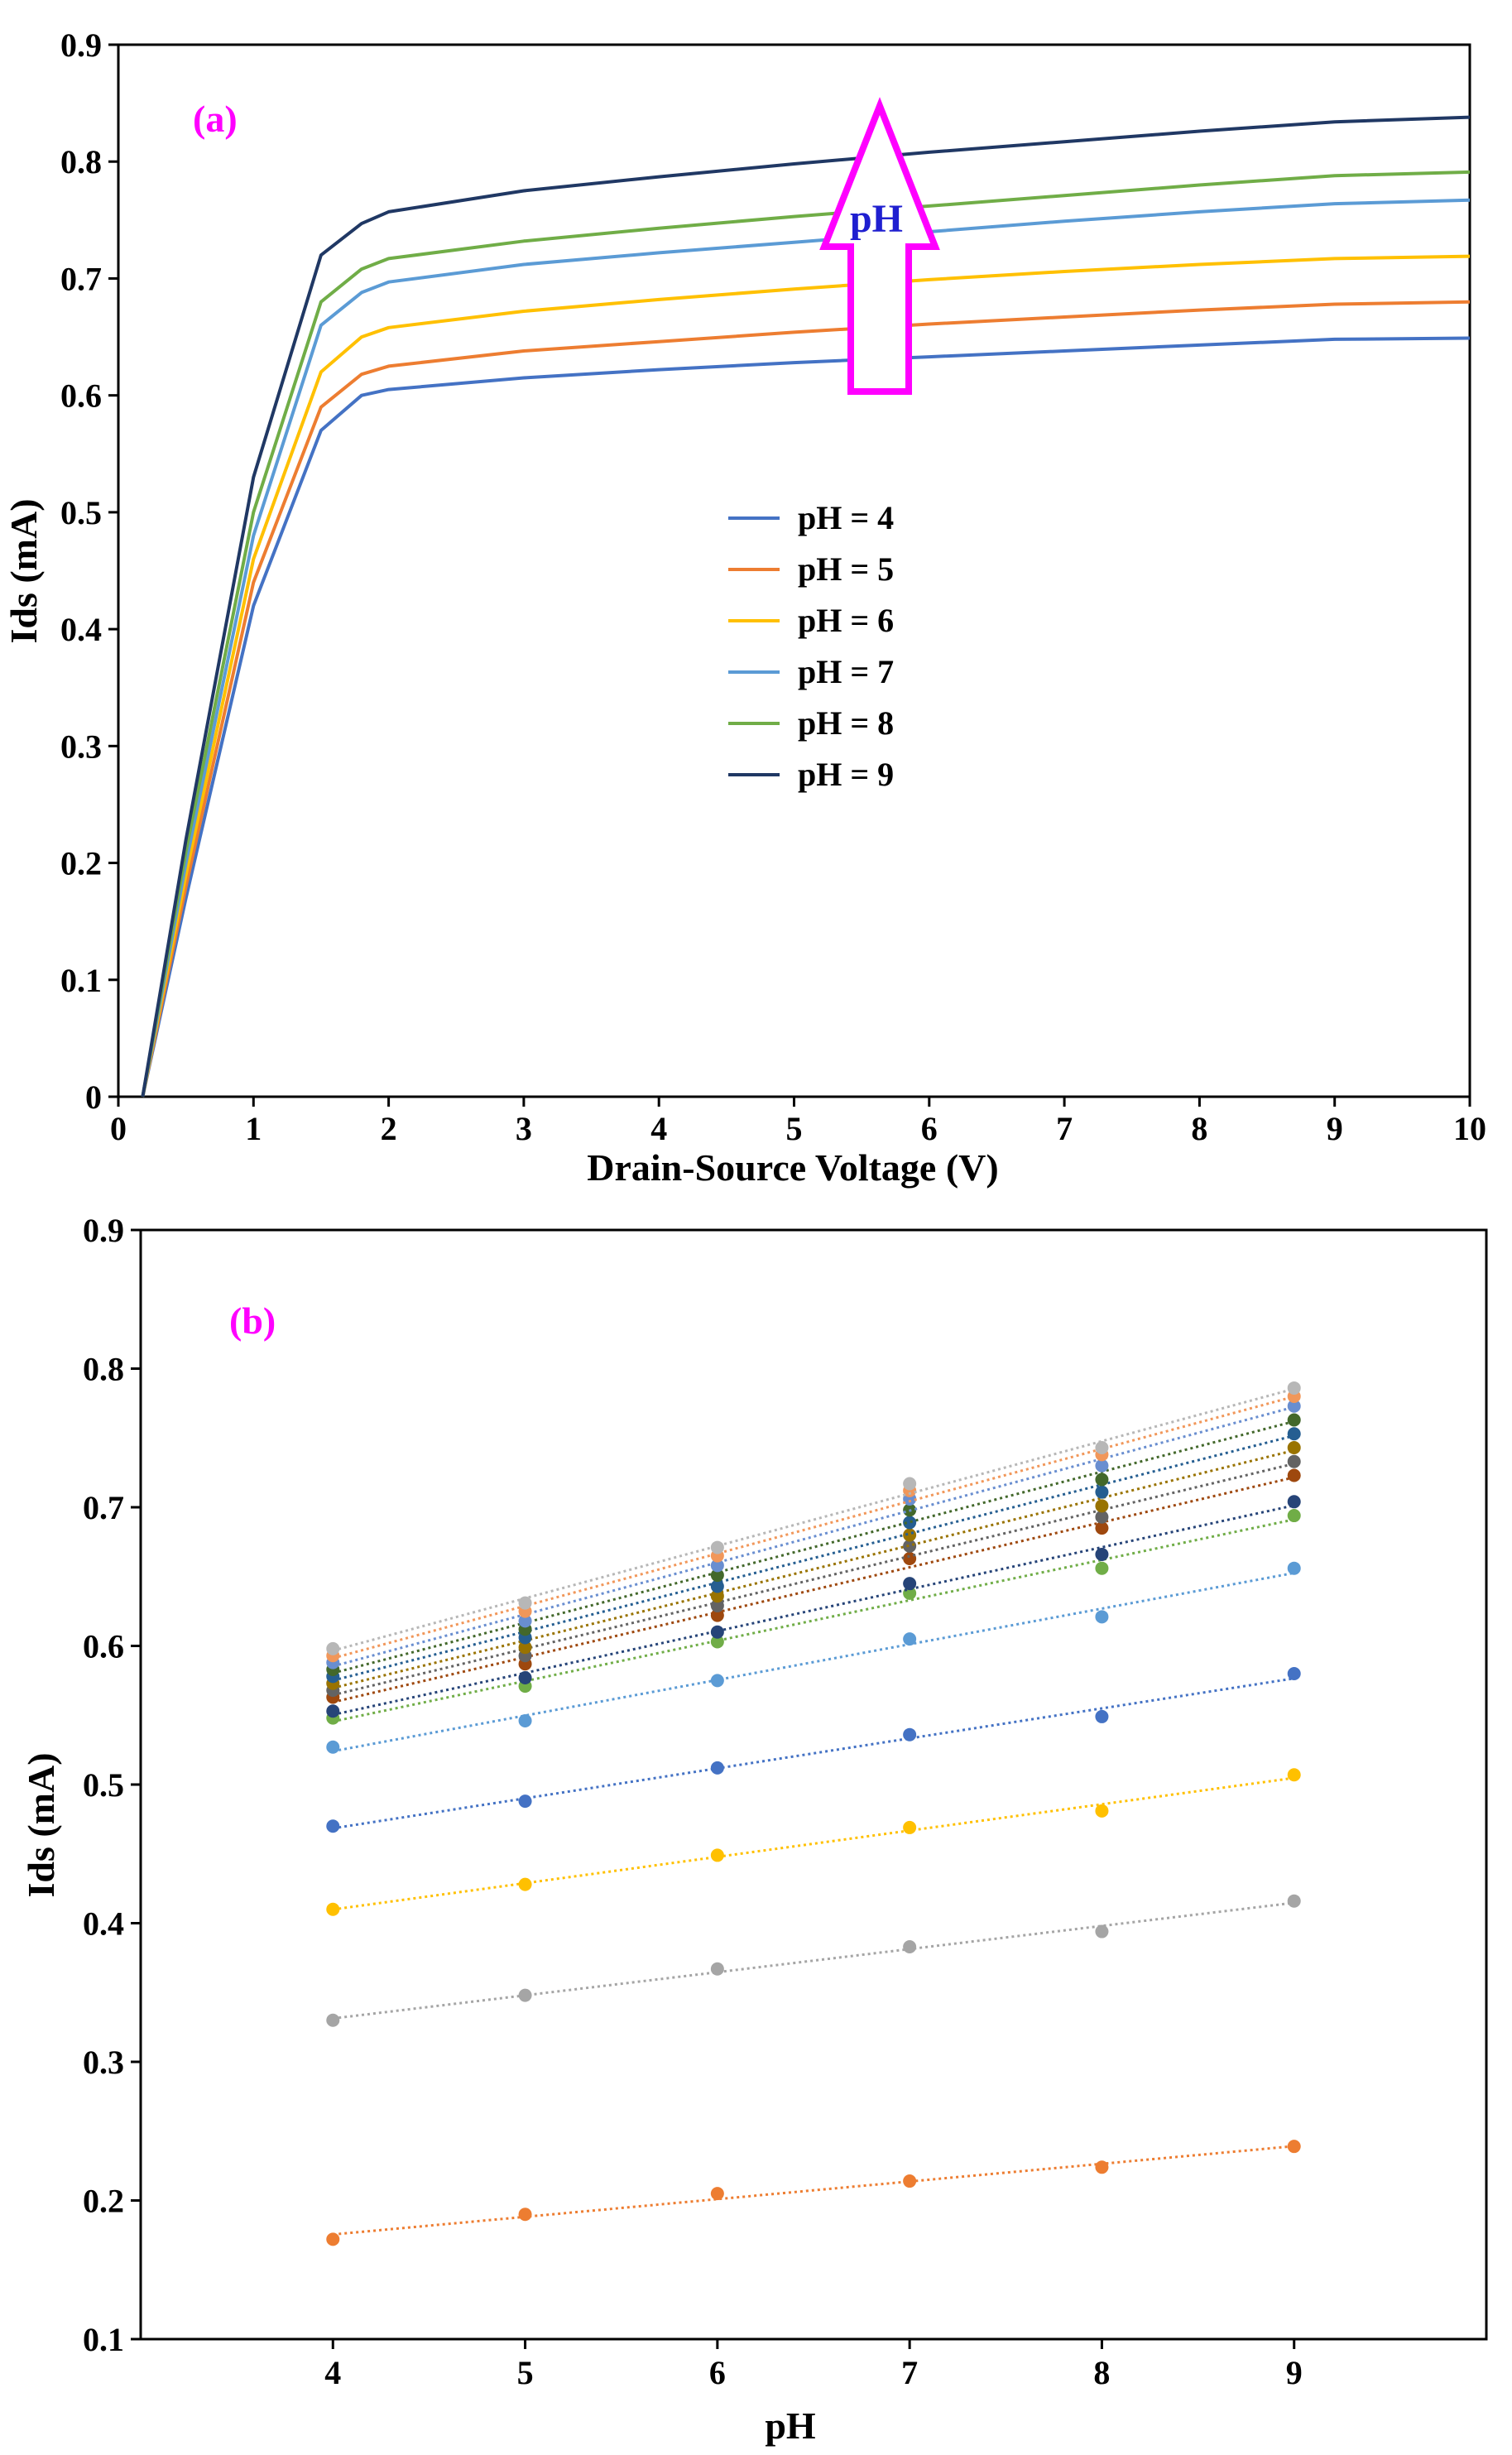 This screenshot has height=2455, width=1512. Describe the element at coordinates (81, 512) in the screenshot. I see `panel-a-y-tick-label: 0.5` at that location.